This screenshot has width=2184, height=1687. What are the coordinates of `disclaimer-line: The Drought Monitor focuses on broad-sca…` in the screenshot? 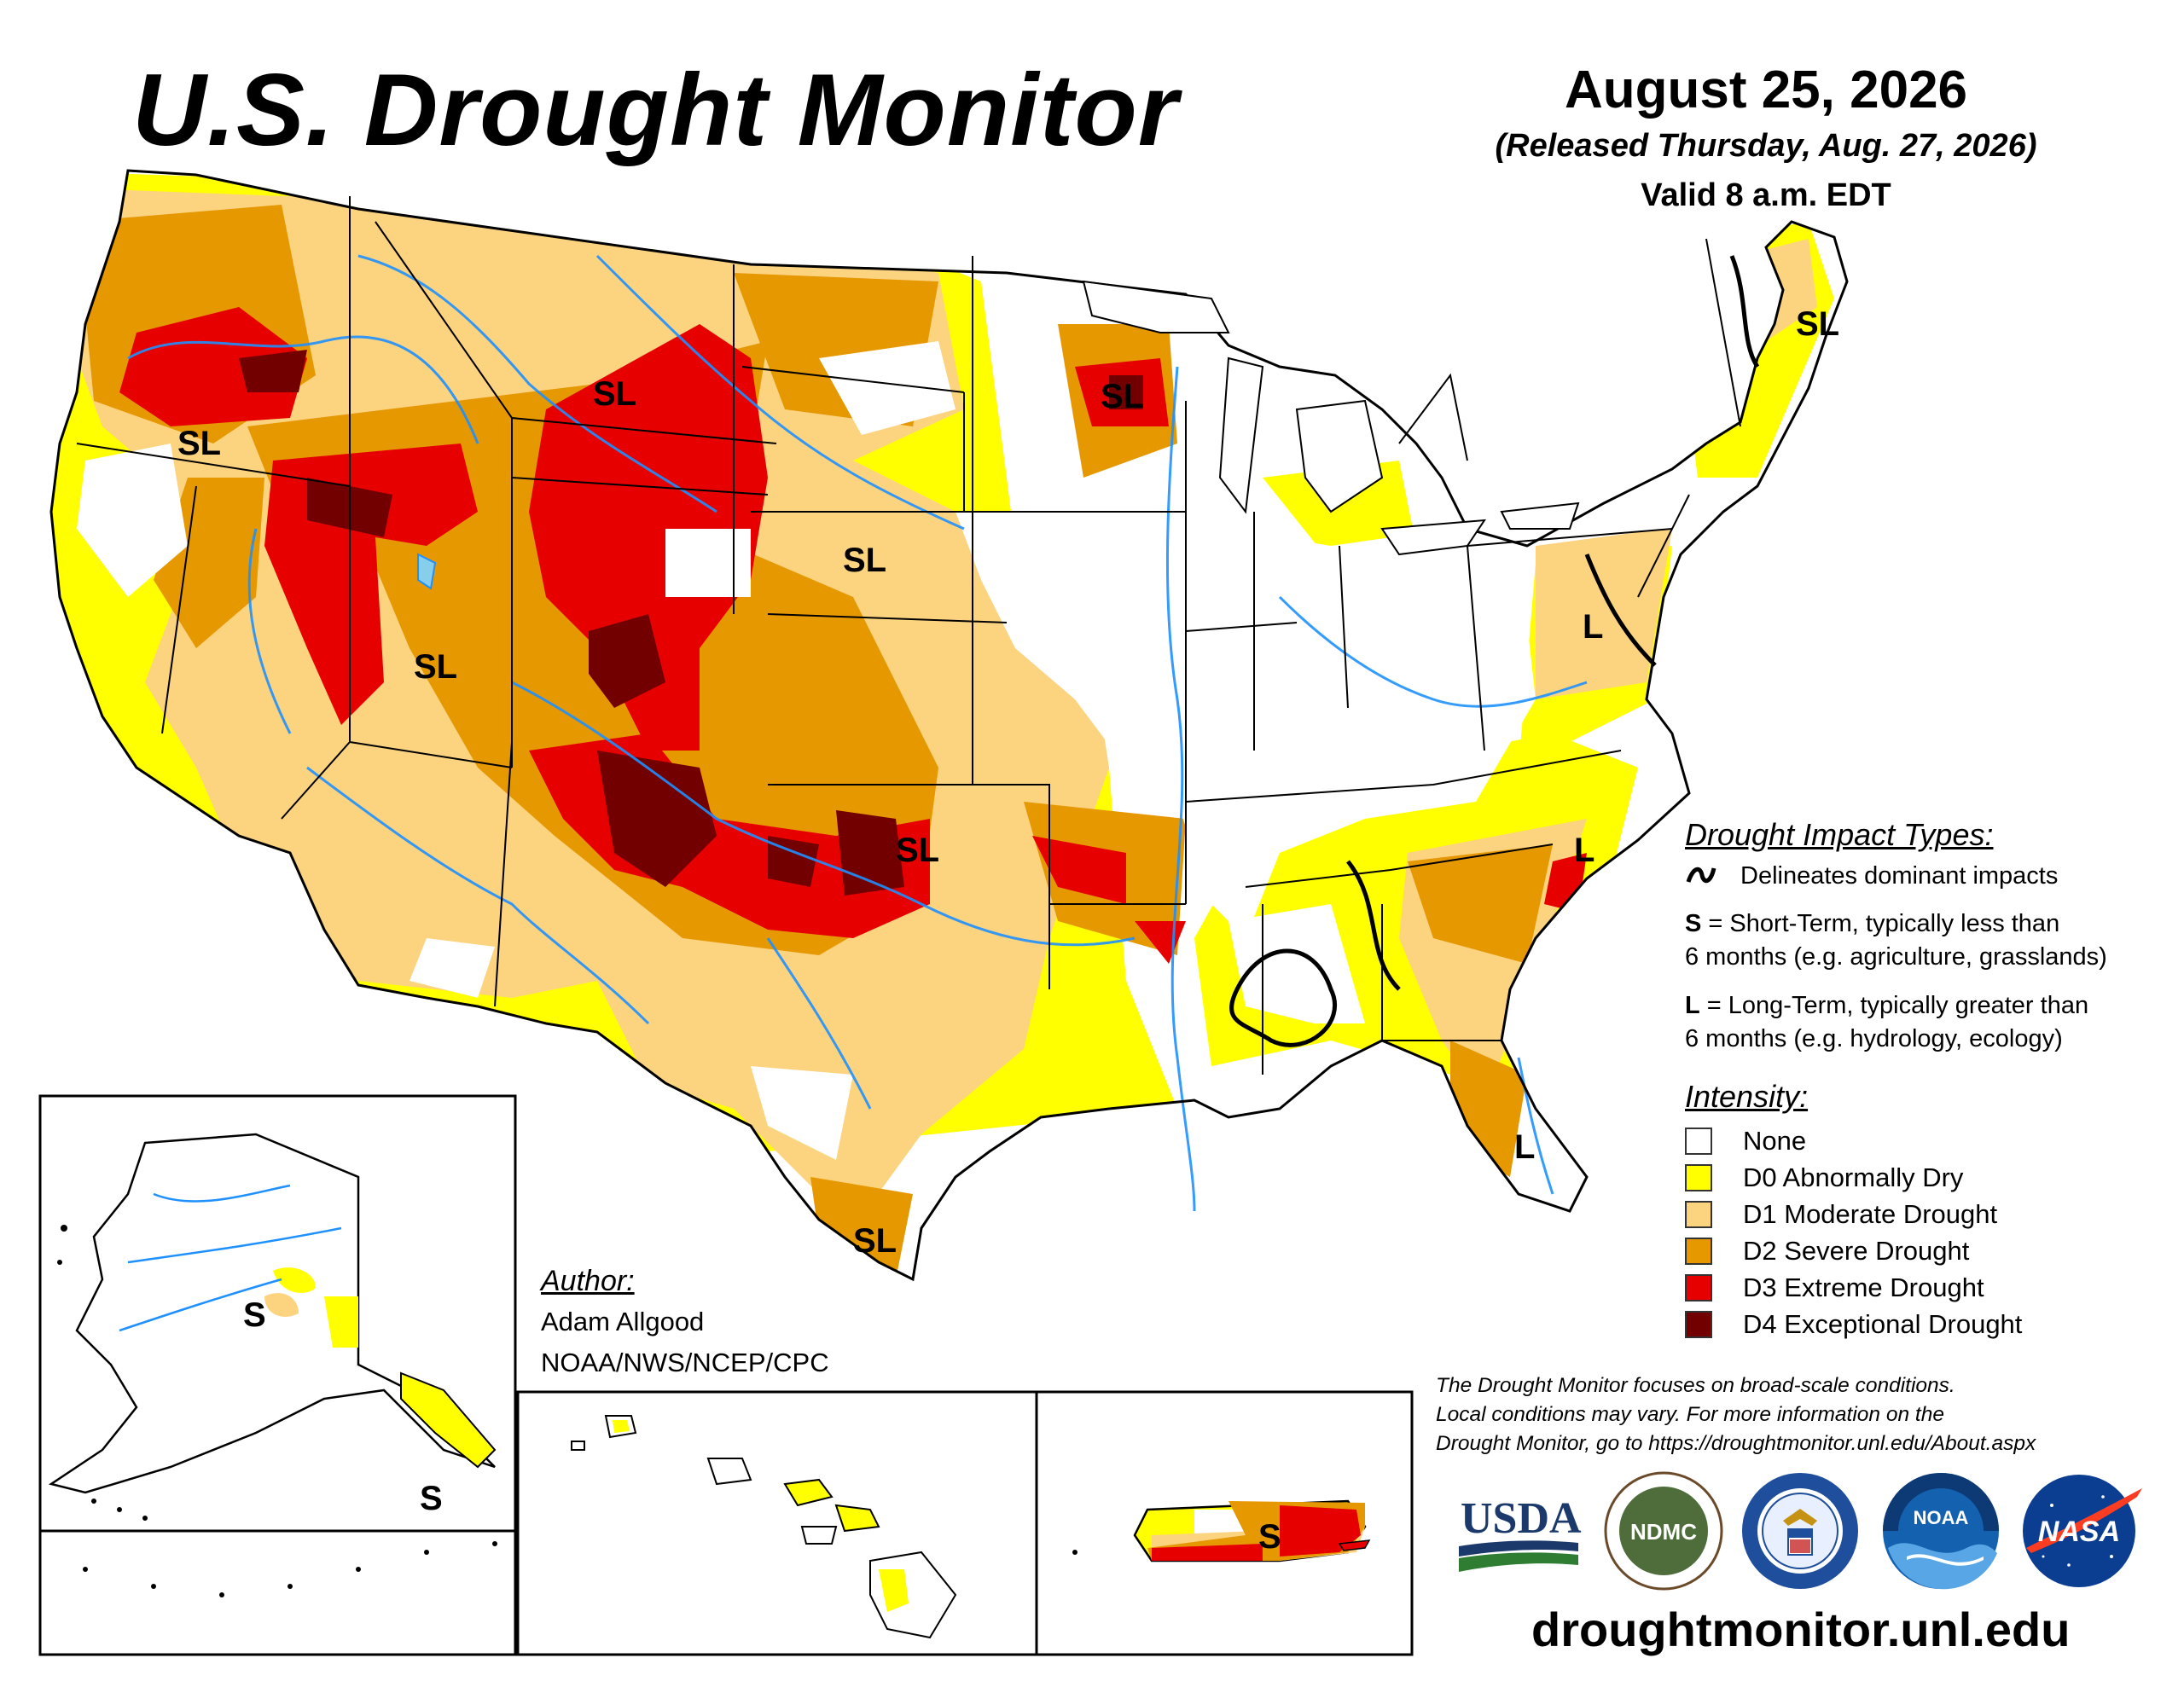 It's located at (1696, 1386).